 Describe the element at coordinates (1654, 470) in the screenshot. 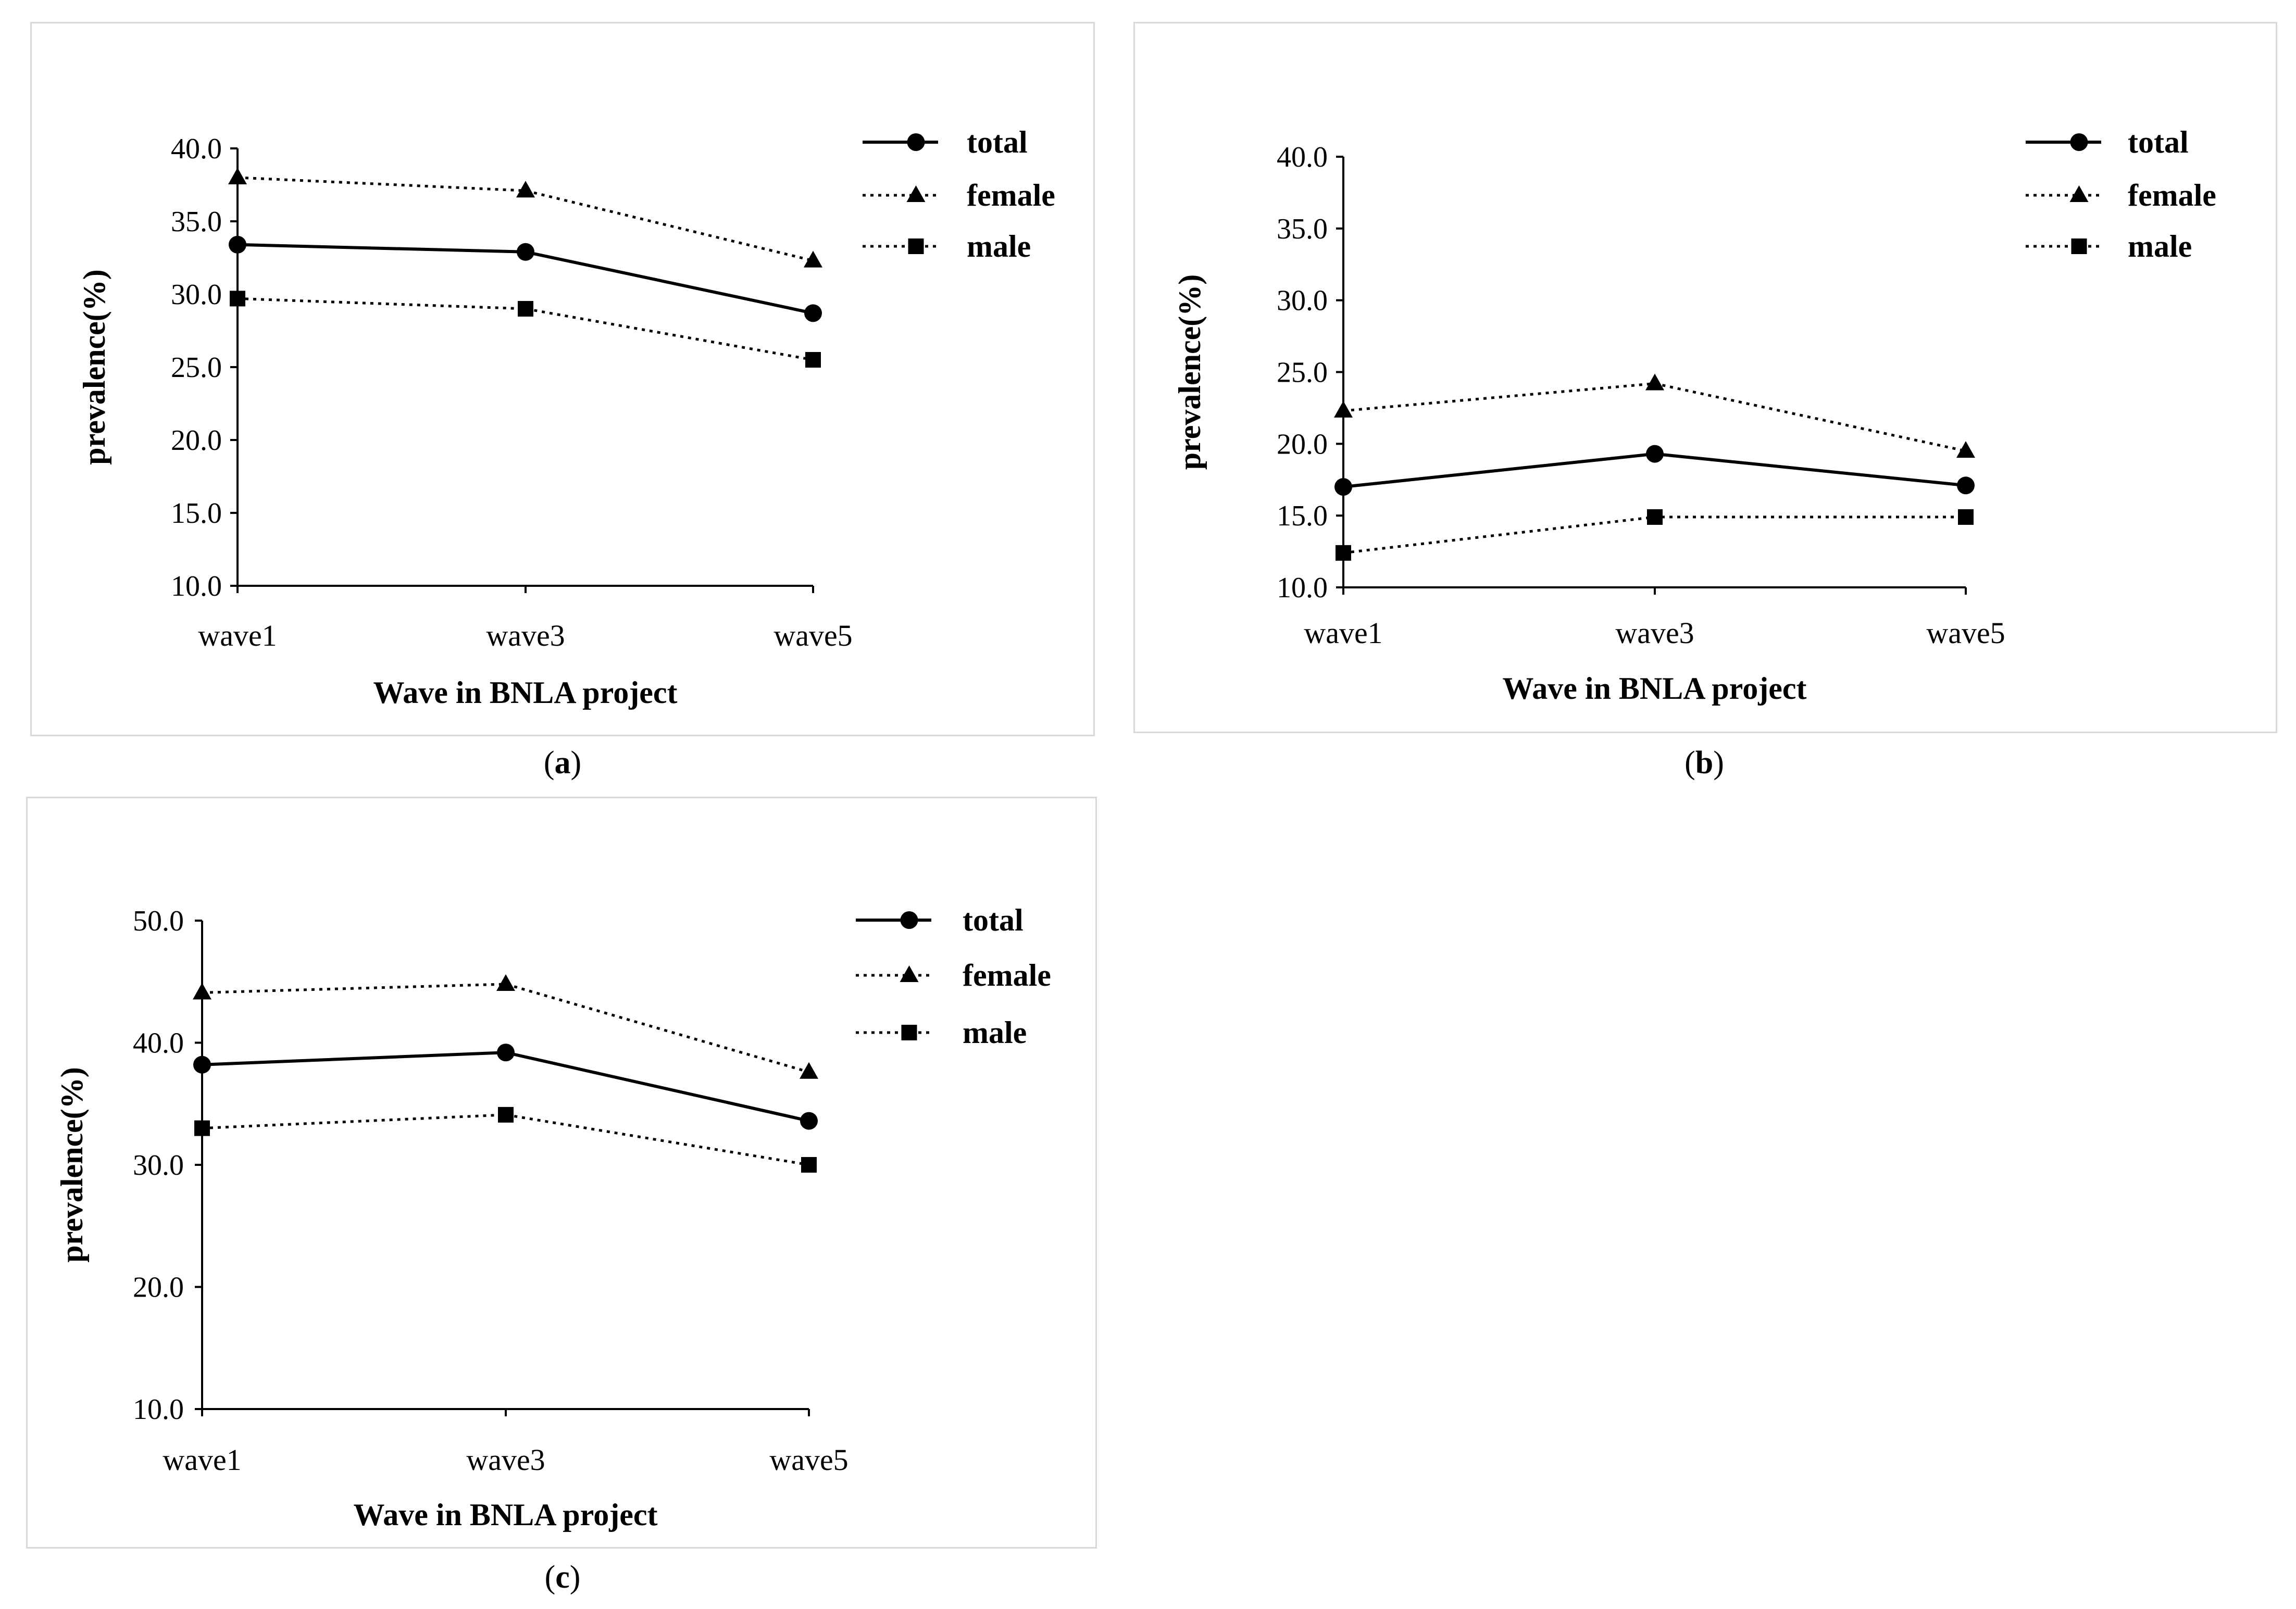

I see `series-total-b` at that location.